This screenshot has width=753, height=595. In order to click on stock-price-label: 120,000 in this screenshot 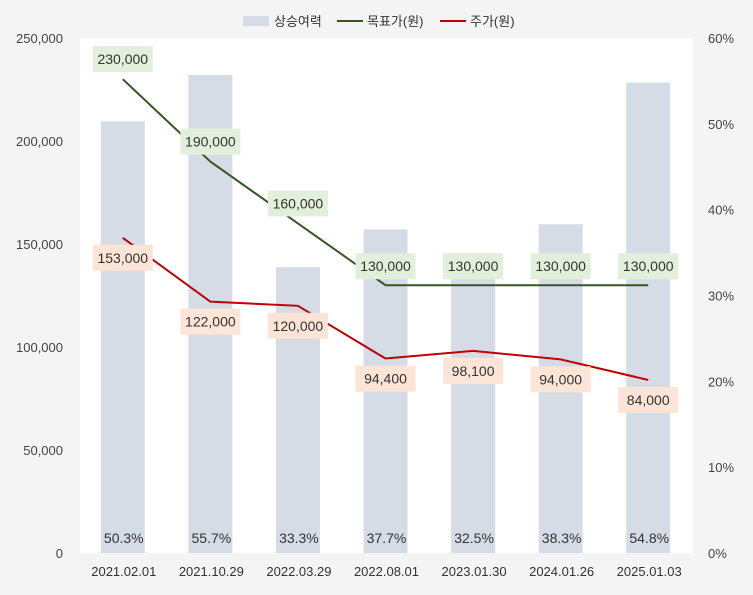, I will do `click(297, 325)`.